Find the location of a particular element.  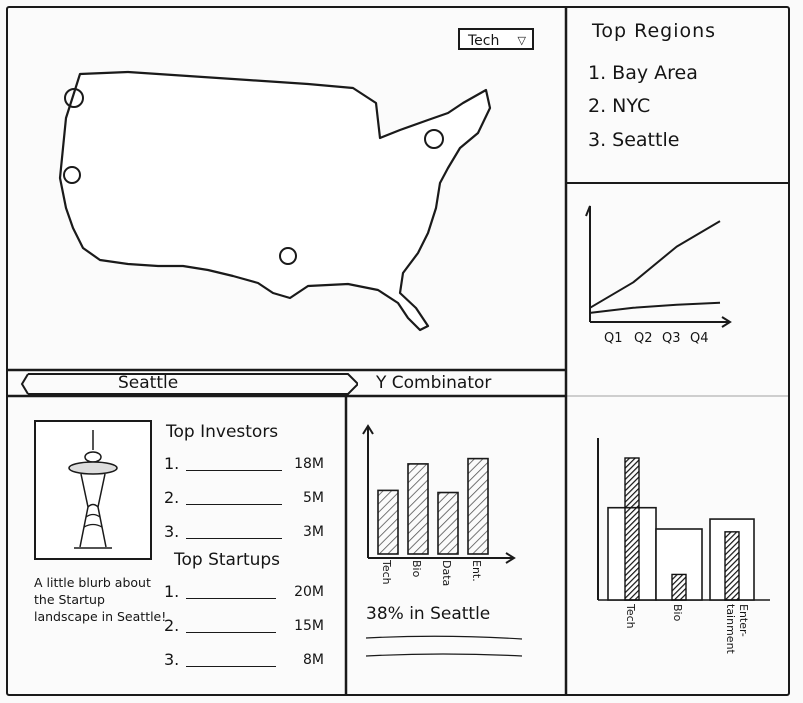

list-item: 1. 18M is located at coordinates (244, 463).